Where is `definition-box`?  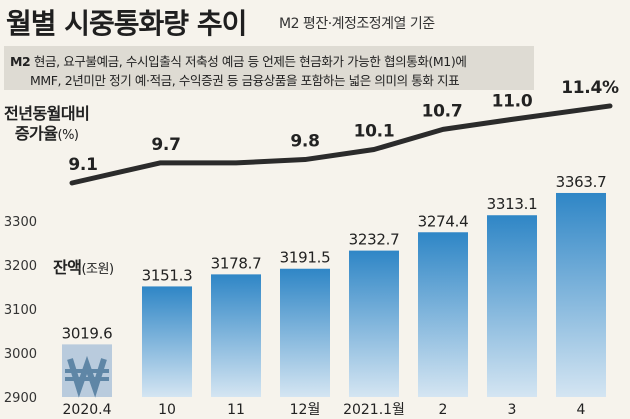
definition-box is located at coordinates (269, 68).